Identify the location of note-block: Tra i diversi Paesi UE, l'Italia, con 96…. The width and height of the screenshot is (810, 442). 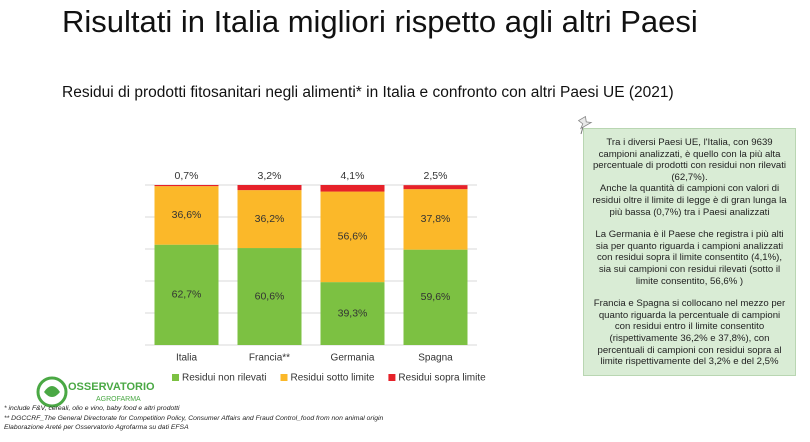
(689, 177).